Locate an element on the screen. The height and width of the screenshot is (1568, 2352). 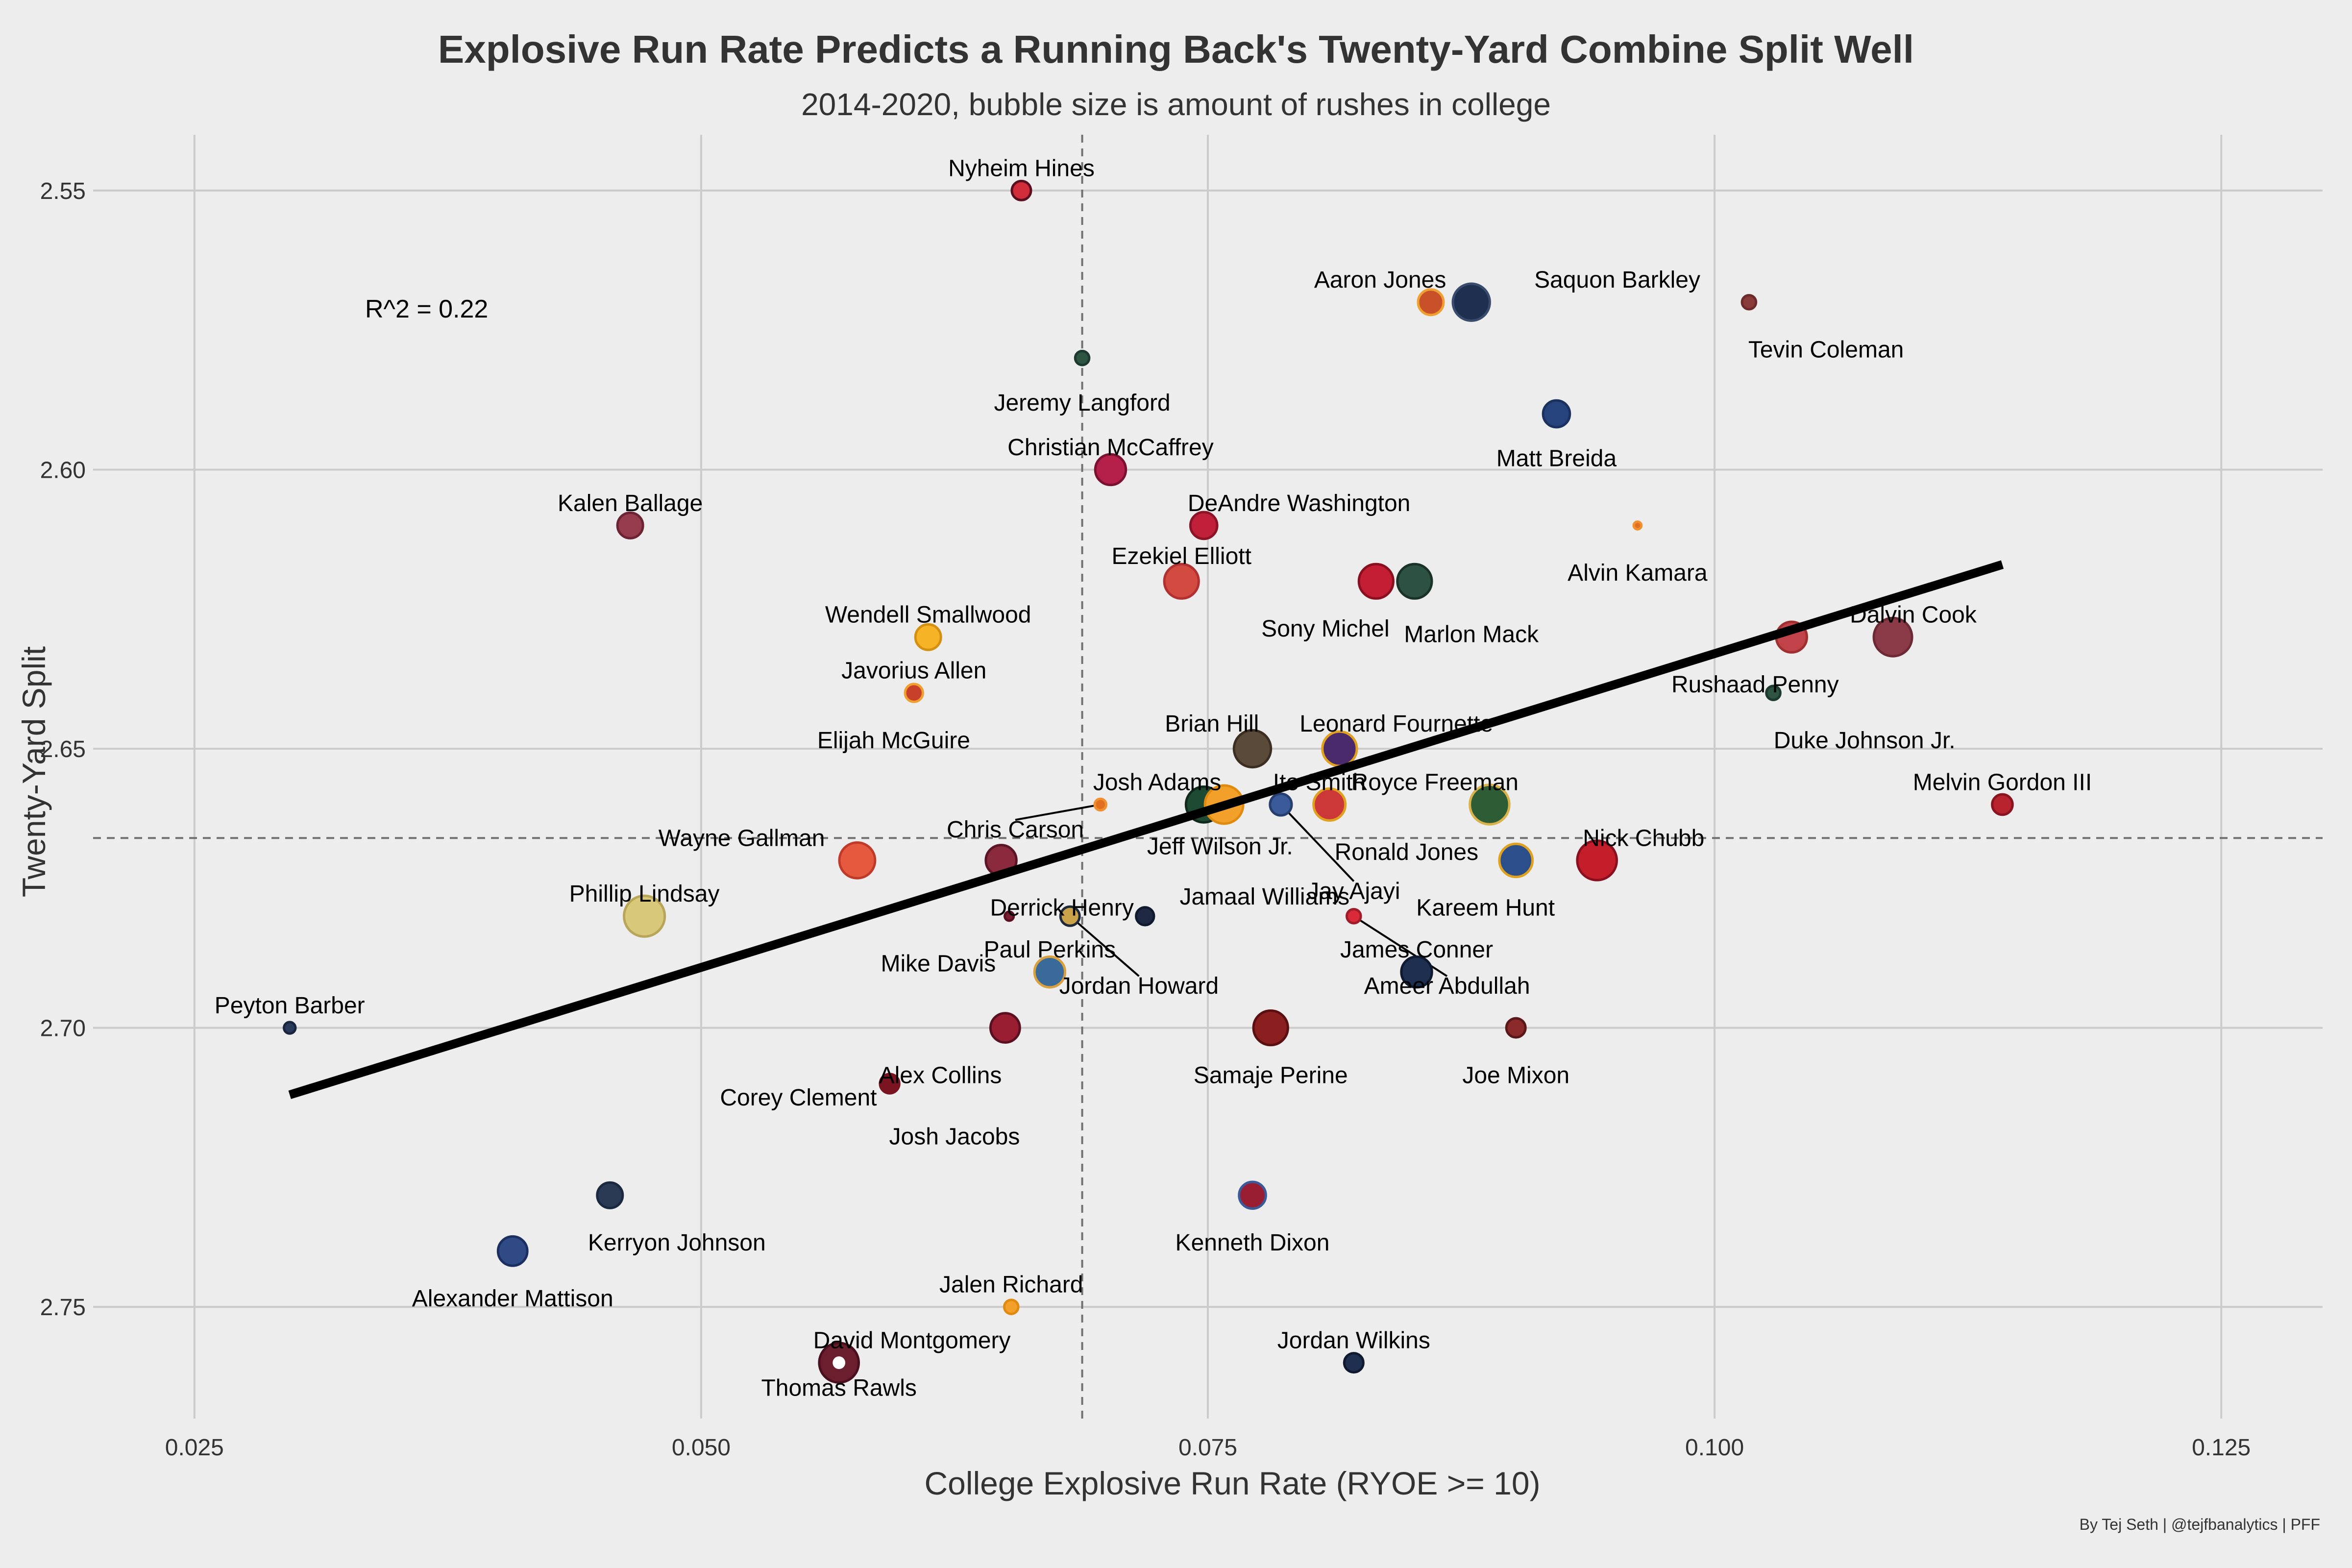
y-axis-label: Twenty-Yard Split is located at coordinates (34, 771).